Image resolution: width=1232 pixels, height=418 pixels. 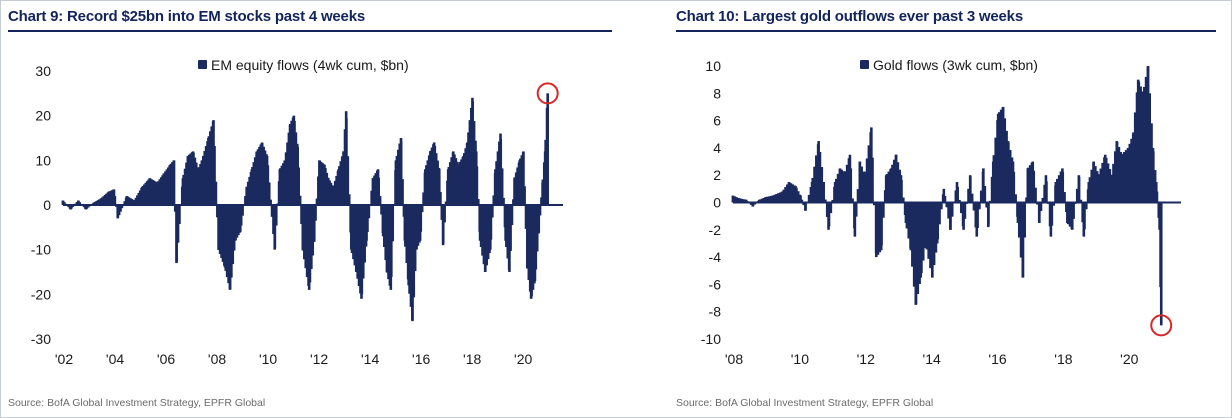 What do you see at coordinates (734, 359) in the screenshot?
I see `chart10-x-tick-label: '08` at bounding box center [734, 359].